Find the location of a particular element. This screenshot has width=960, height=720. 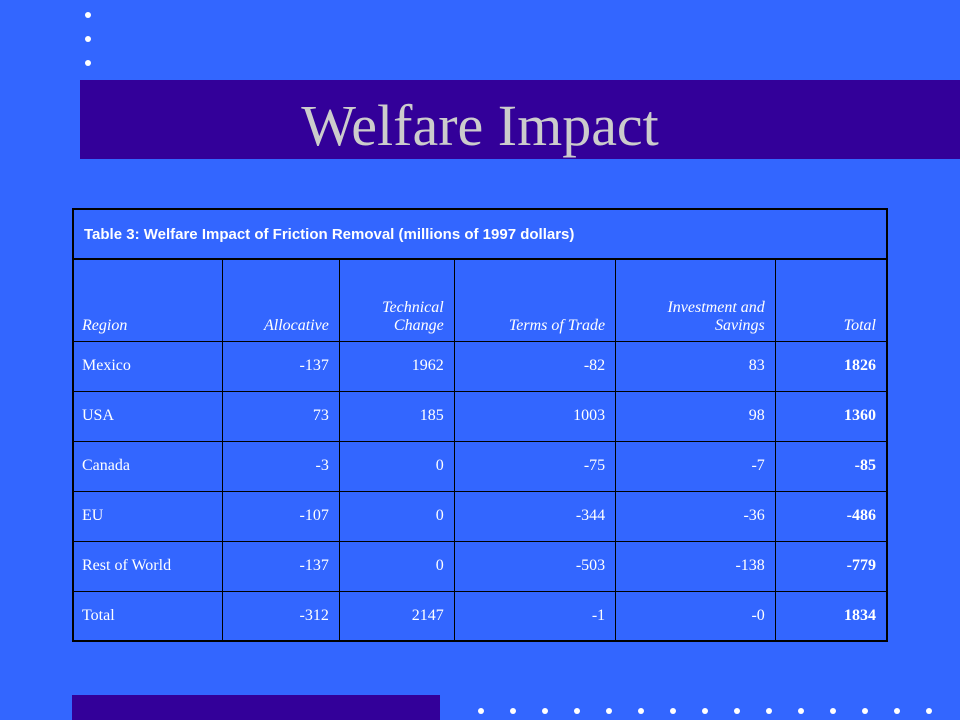

table-row: EU -107 0 -344 -36 -486 is located at coordinates (480, 516).